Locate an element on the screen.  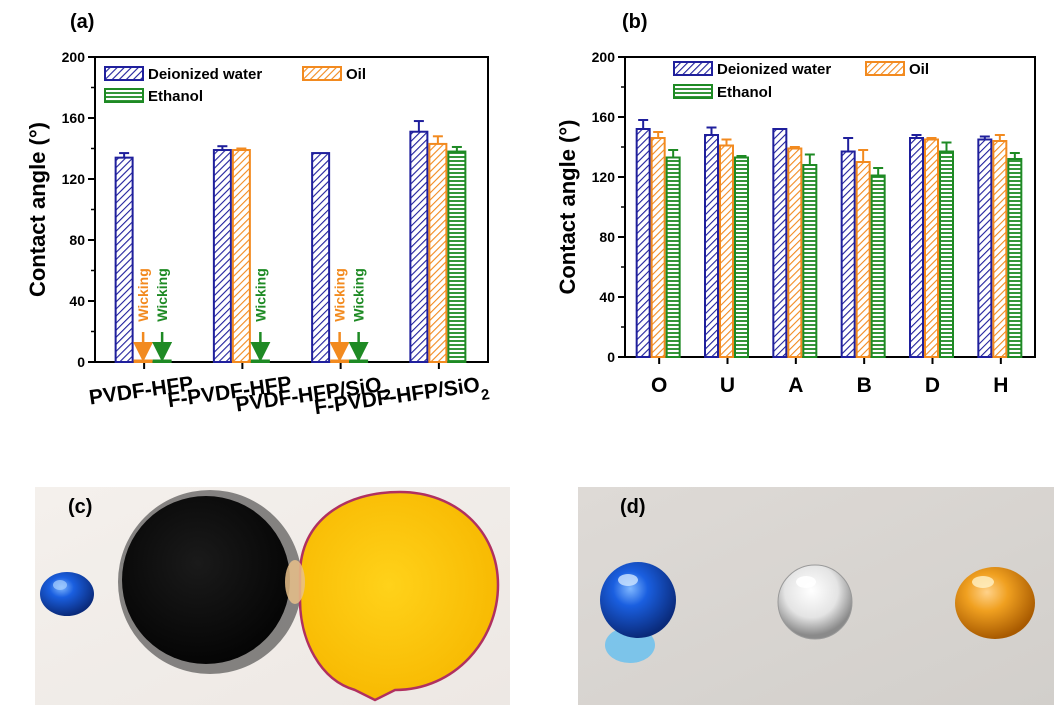
panel-label-d: (d) is located at coordinates (633, 507).